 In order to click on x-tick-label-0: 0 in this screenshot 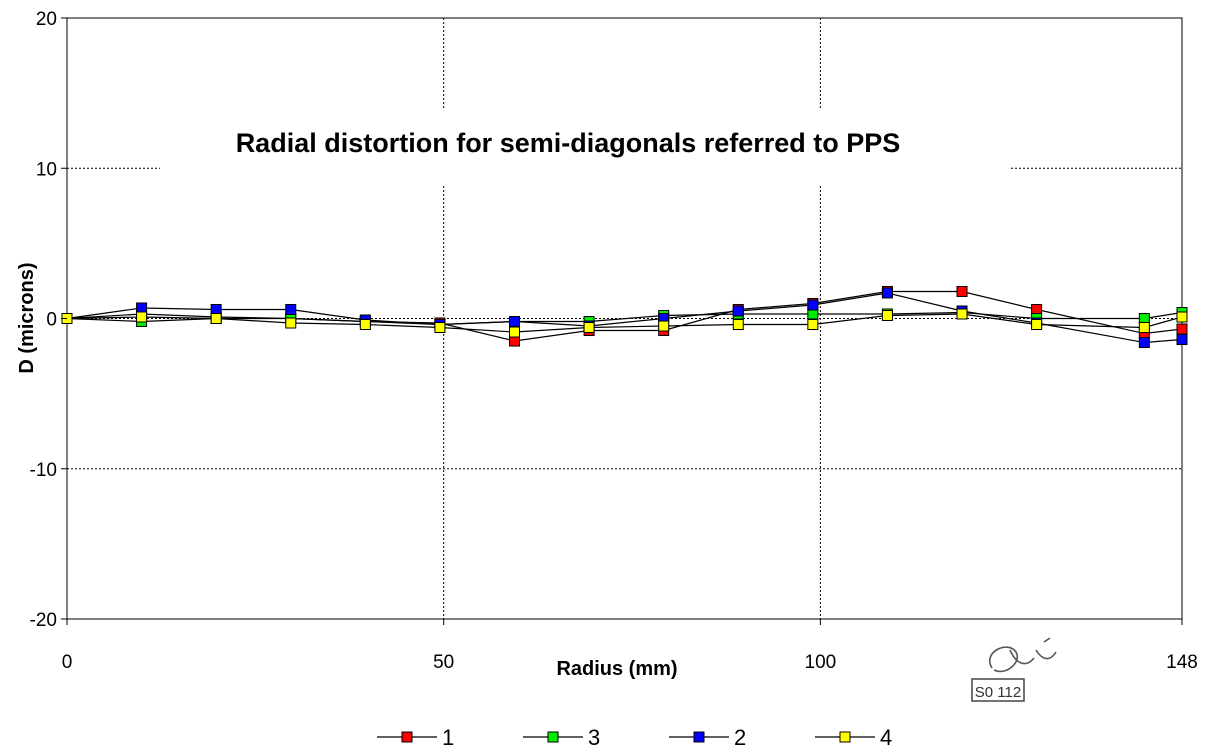, I will do `click(67, 662)`.